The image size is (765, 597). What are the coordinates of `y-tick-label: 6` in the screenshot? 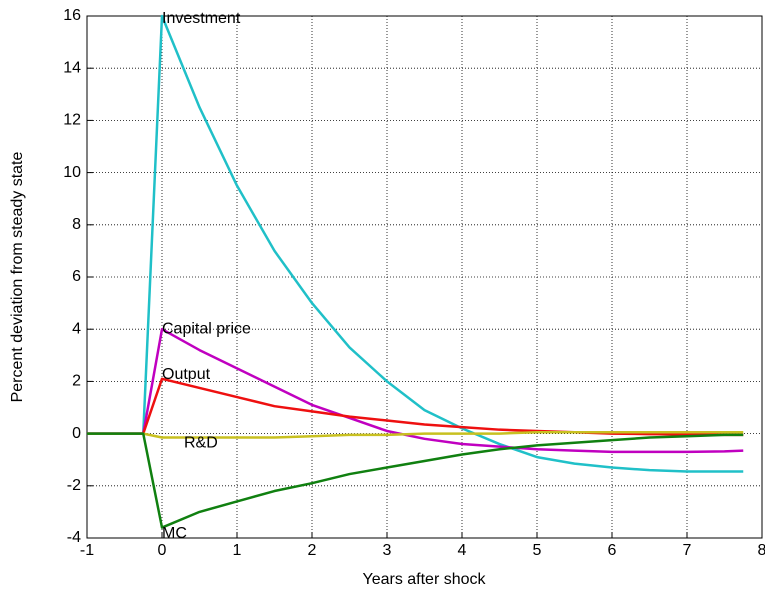 It's located at (76, 276).